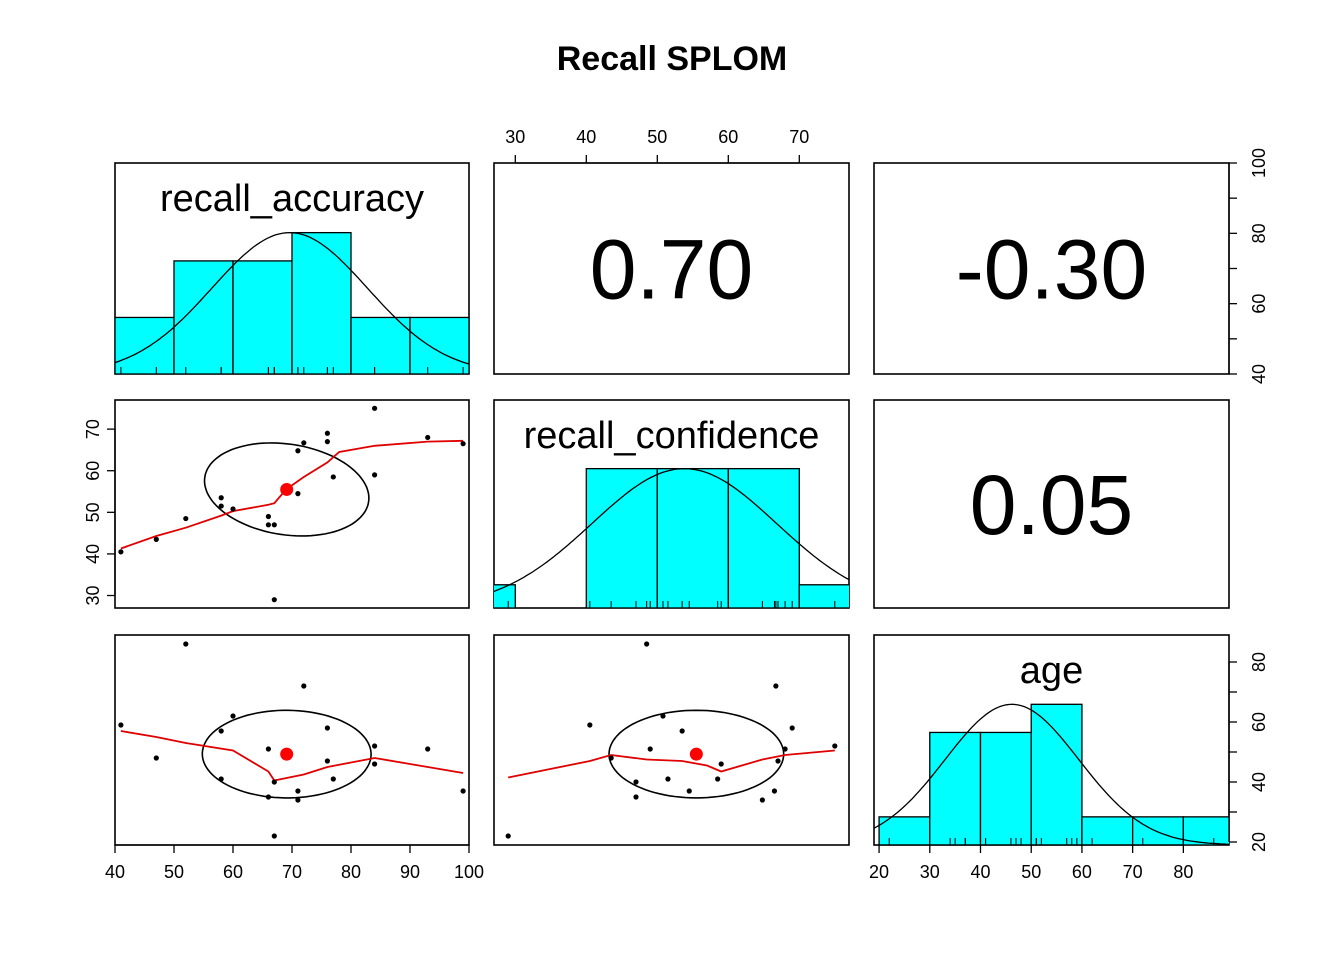 Image resolution: width=1344 pixels, height=960 pixels. What do you see at coordinates (1052, 505) in the screenshot?
I see `correlation-value: 0.05` at bounding box center [1052, 505].